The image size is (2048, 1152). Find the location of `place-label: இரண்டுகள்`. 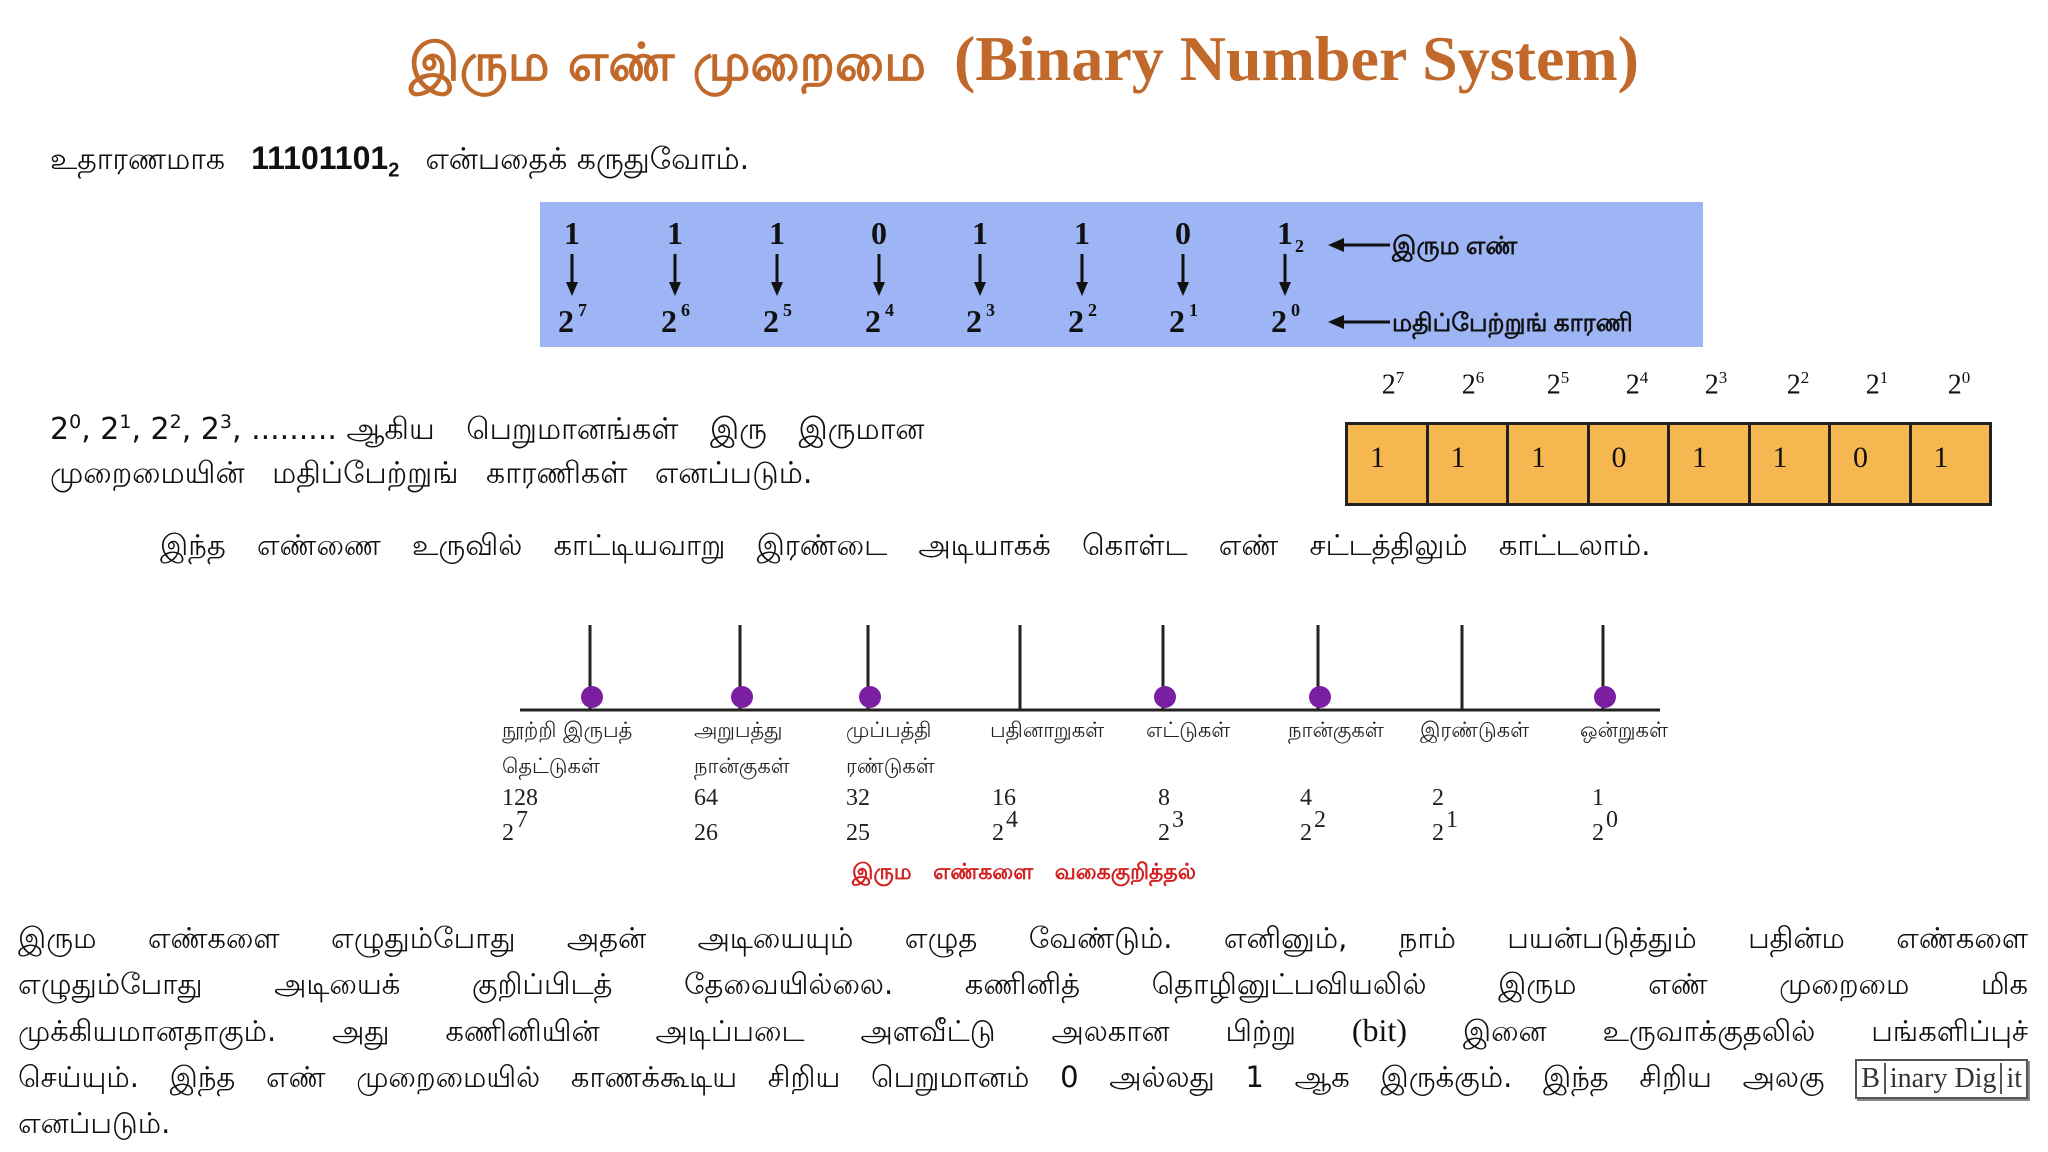

place-label: இரண்டுகள் is located at coordinates (1474, 730).